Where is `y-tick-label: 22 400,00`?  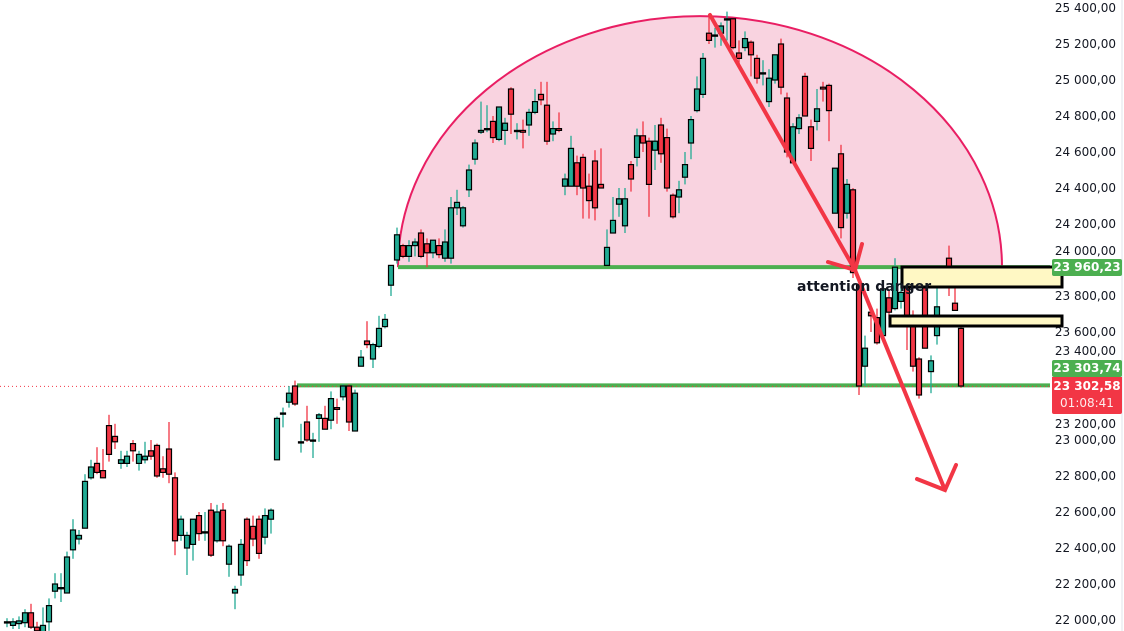
y-tick-label: 22 400,00 is located at coordinates (1085, 548).